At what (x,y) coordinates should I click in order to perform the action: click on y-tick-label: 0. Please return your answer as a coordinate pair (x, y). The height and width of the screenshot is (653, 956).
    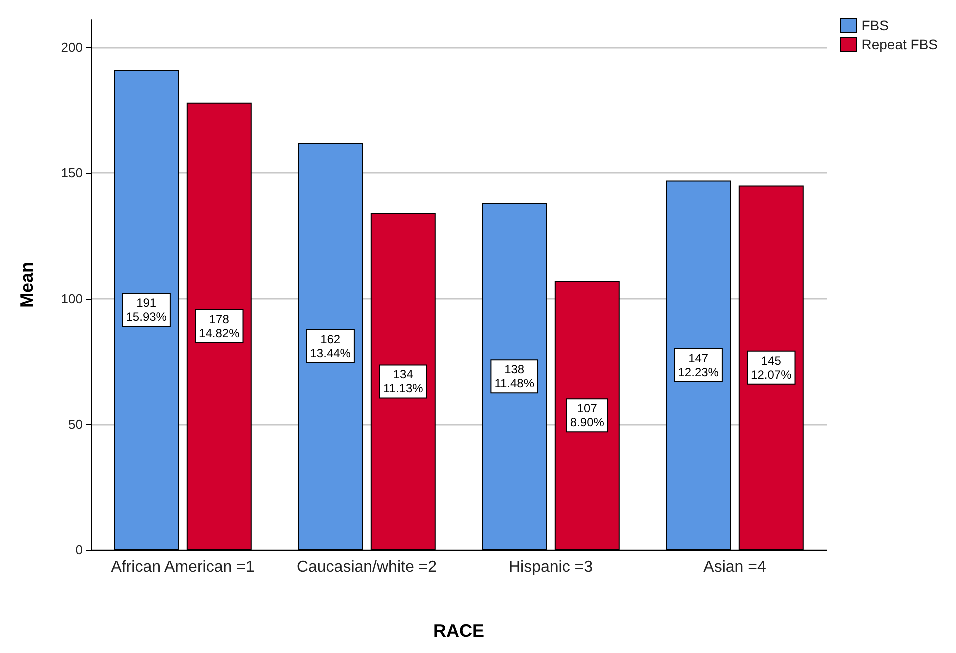
    Looking at the image, I should click on (79, 550).